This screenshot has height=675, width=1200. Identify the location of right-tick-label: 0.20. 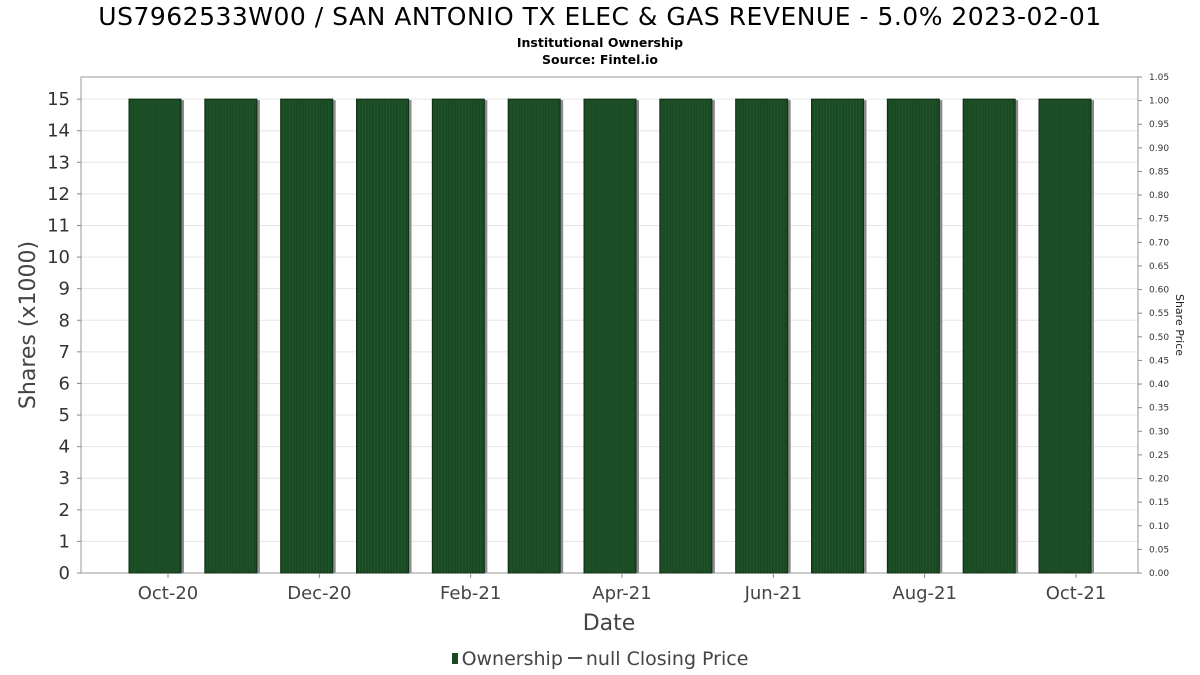
(1159, 480).